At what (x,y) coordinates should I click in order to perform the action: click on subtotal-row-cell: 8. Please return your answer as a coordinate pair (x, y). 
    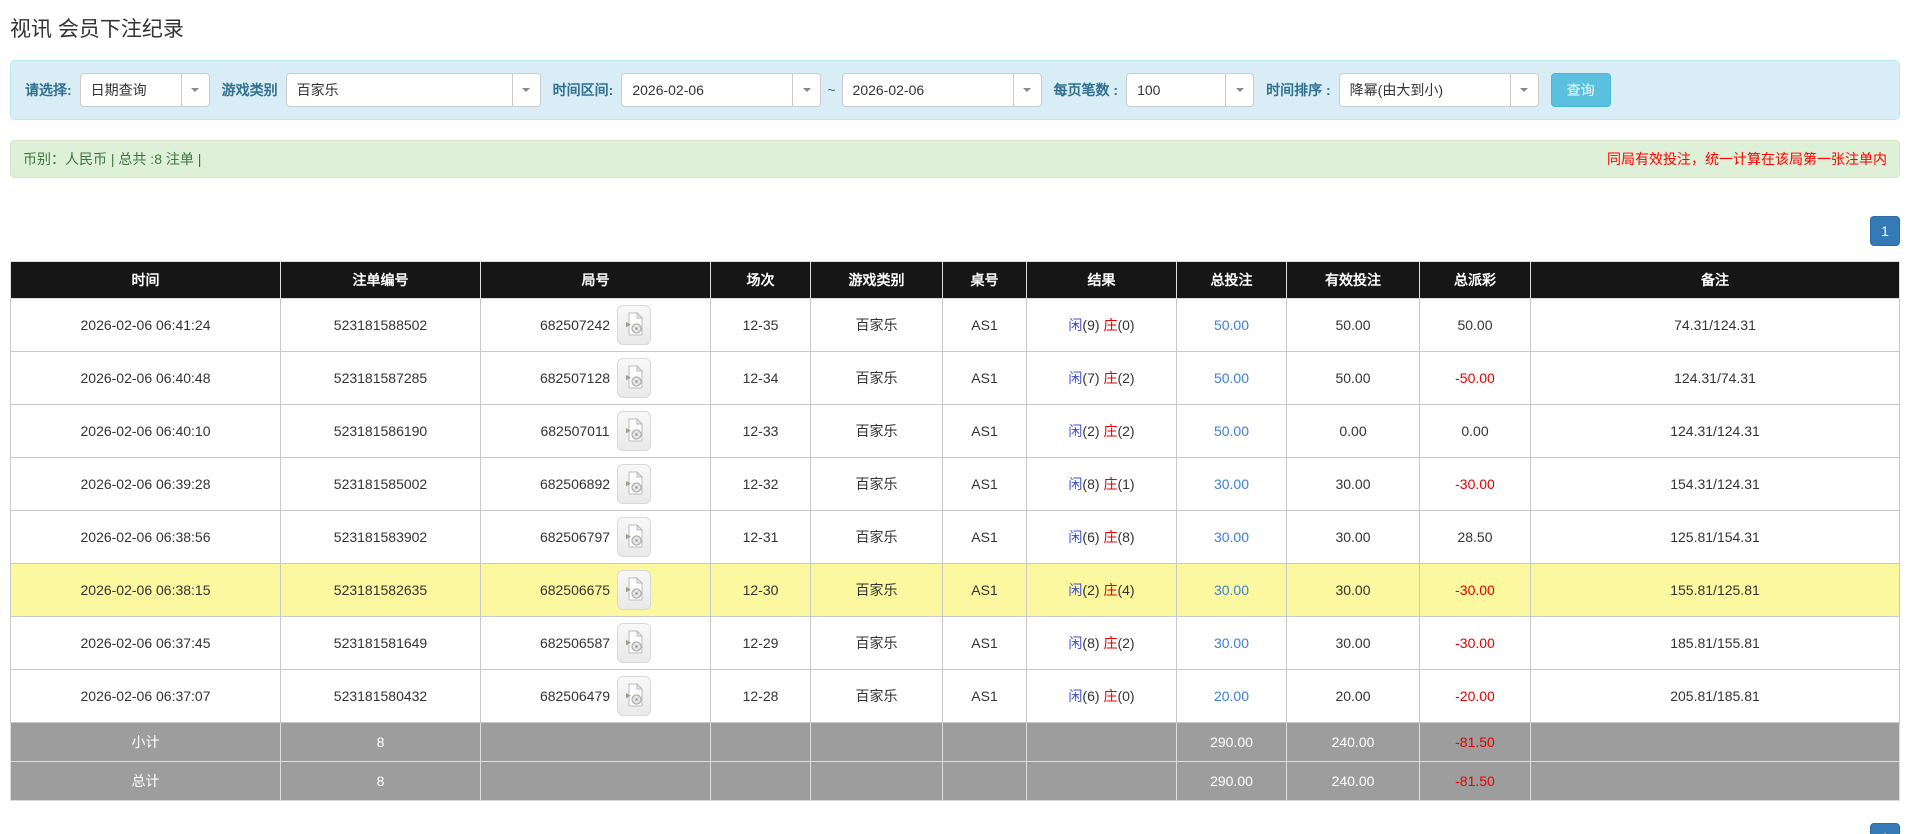
    Looking at the image, I should click on (380, 742).